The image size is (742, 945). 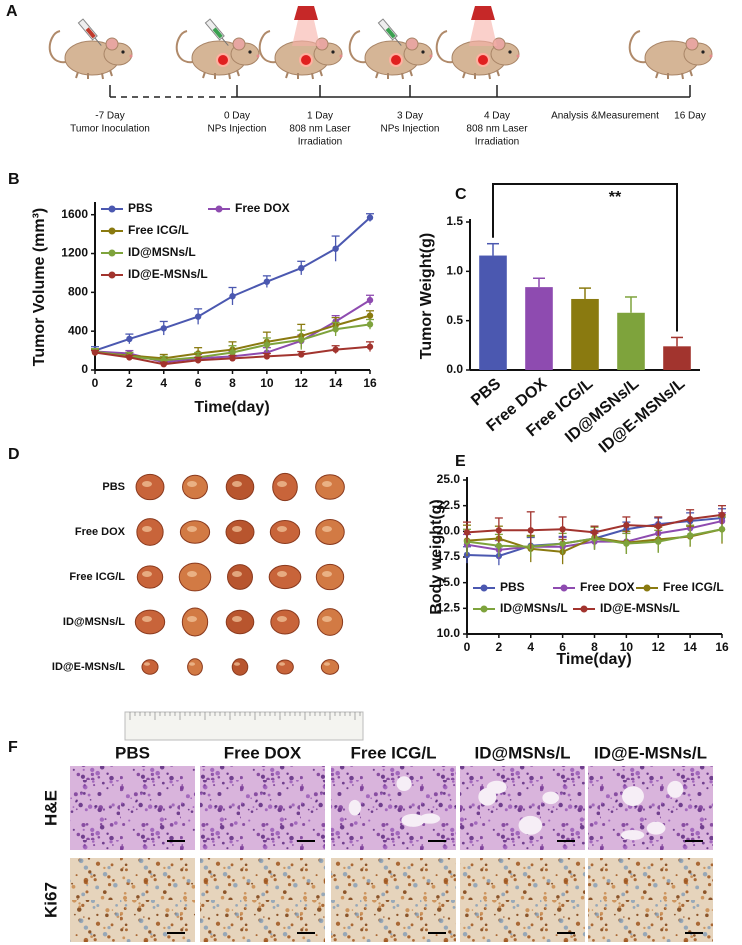 What do you see at coordinates (320, 116) in the screenshot?
I see `step-day: 1 Day` at bounding box center [320, 116].